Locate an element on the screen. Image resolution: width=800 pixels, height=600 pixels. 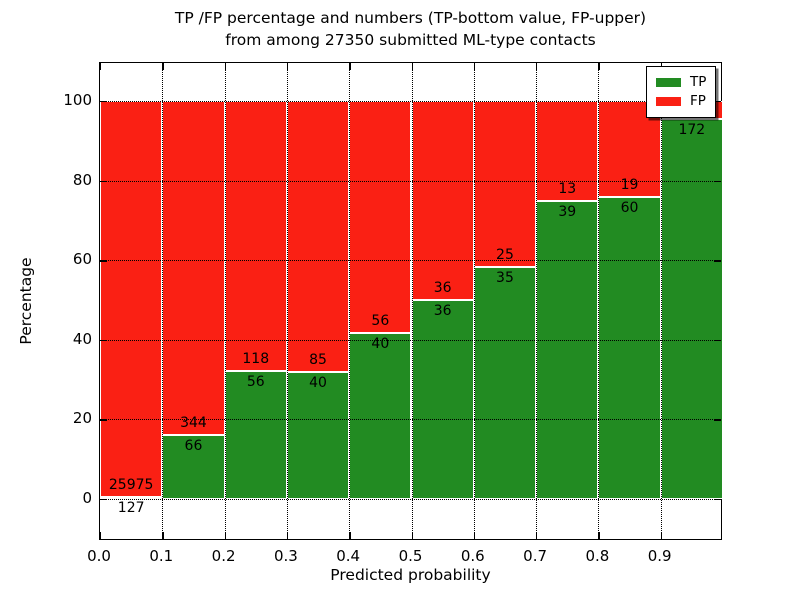
x-tick-label: 0.7 is located at coordinates (535, 556).